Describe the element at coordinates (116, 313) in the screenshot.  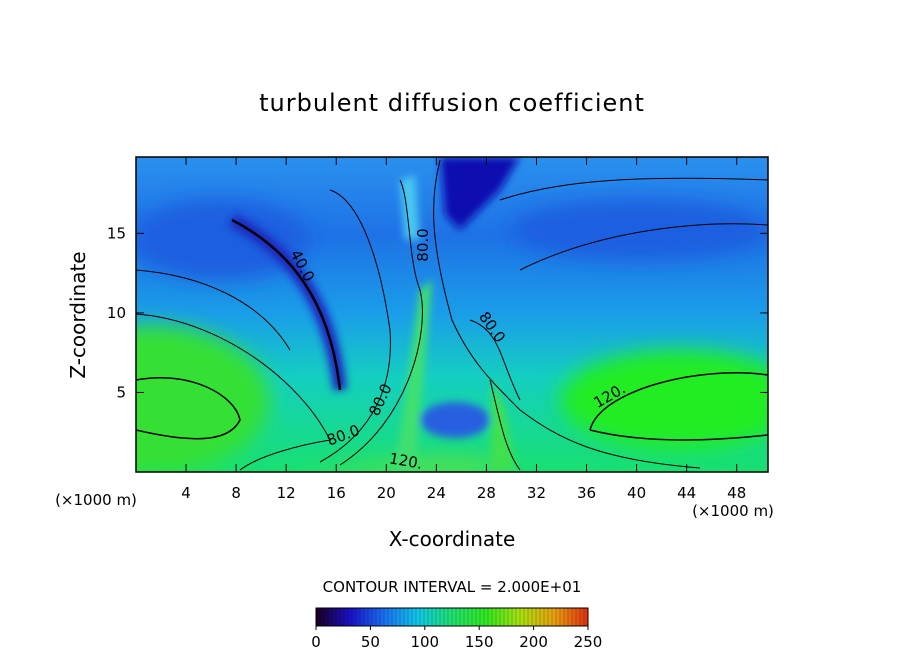
I see `y-tick-label: 10` at that location.